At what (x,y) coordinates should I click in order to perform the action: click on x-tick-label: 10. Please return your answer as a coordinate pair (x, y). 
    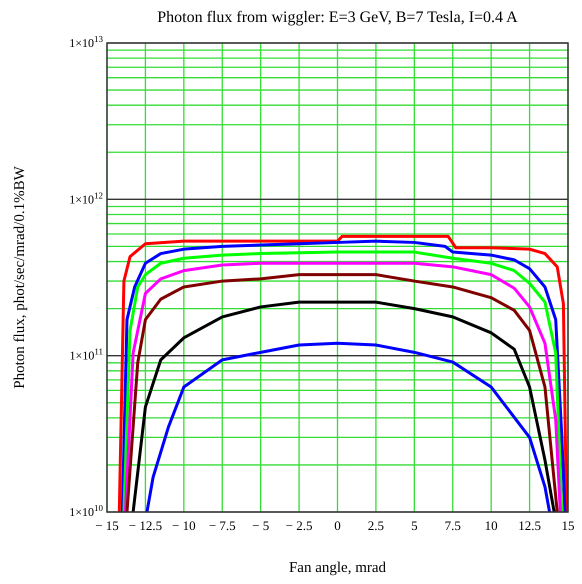
    Looking at the image, I should click on (491, 525).